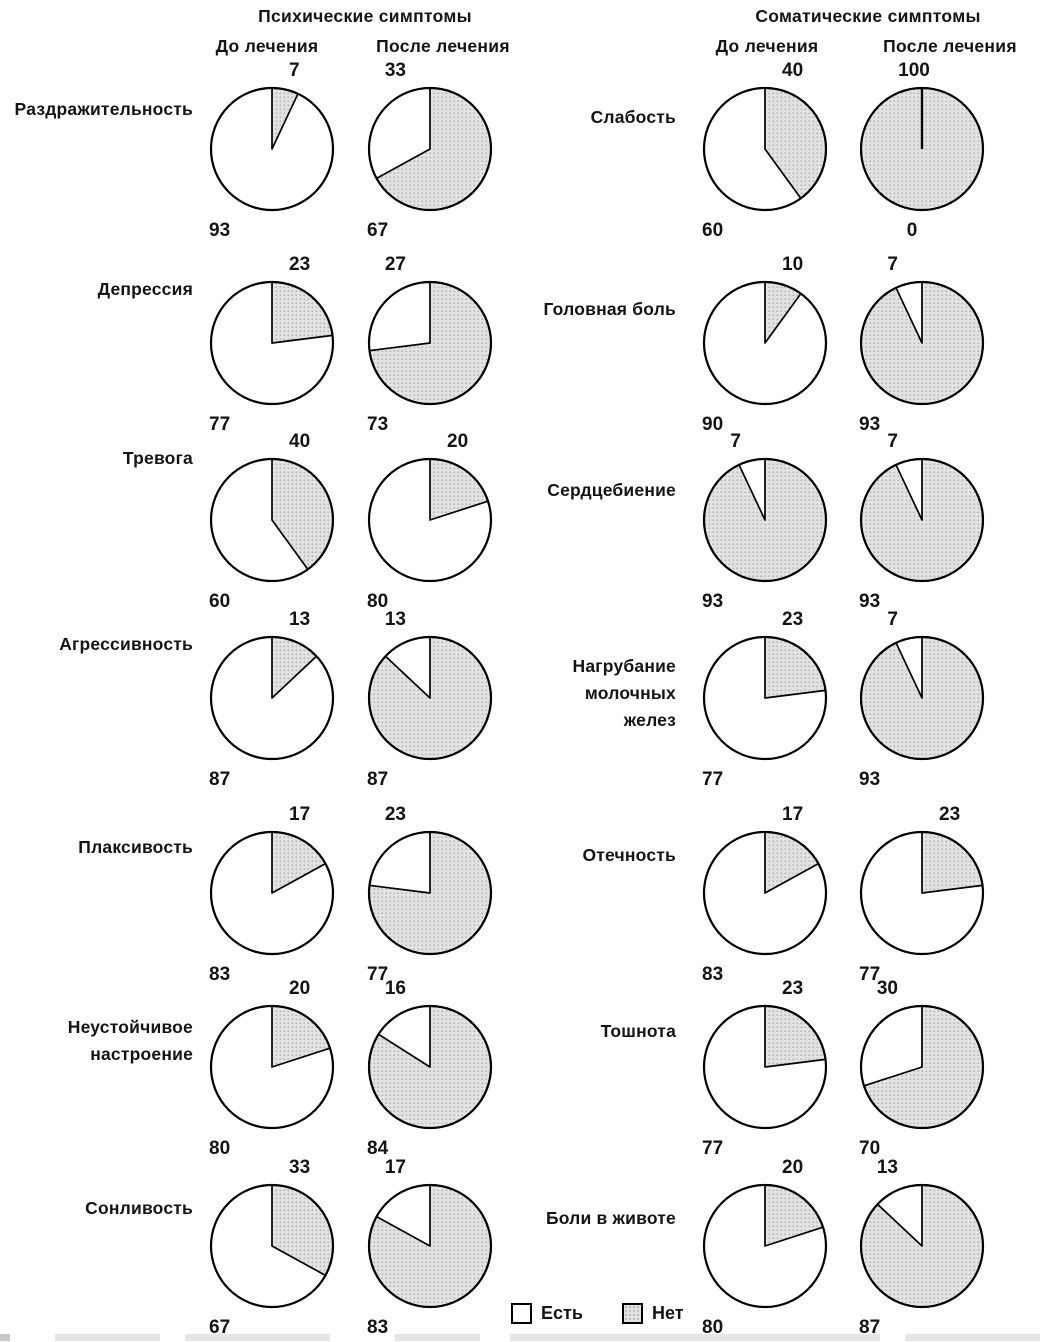 This screenshot has width=1063, height=1342. What do you see at coordinates (126, 644) in the screenshot?
I see `symptom-label-line: Агрессивность` at bounding box center [126, 644].